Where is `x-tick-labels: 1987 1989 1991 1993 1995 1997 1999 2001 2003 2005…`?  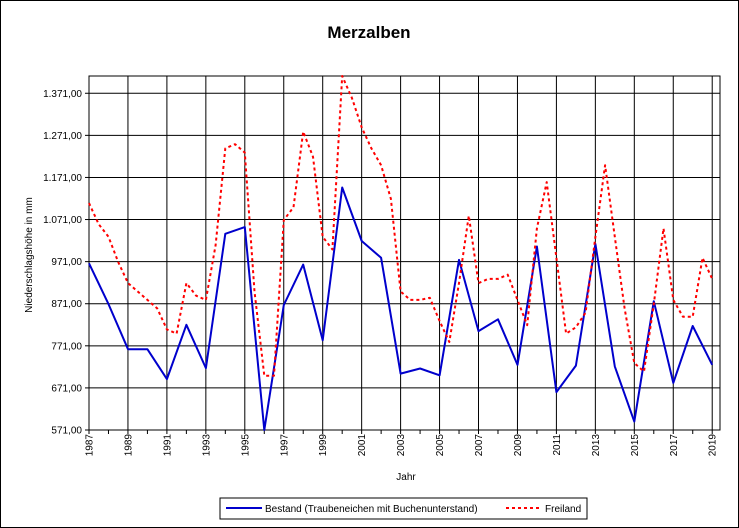
x-tick-labels: 1987 1989 1991 1993 1995 1997 1999 2001 2003 2005… is located at coordinates (402, 445).